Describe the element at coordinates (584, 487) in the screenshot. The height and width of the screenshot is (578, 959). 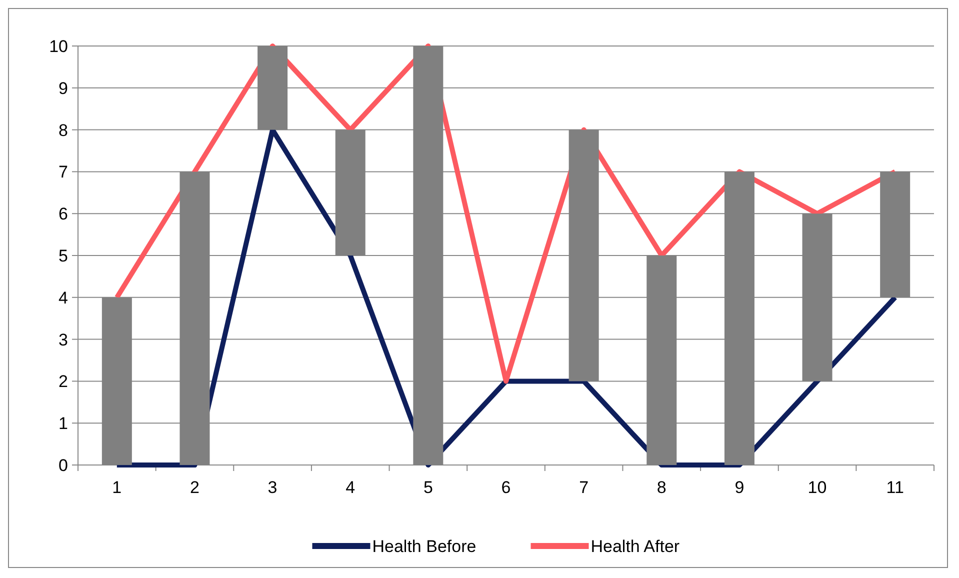
I see `x-tick-label: 7` at that location.